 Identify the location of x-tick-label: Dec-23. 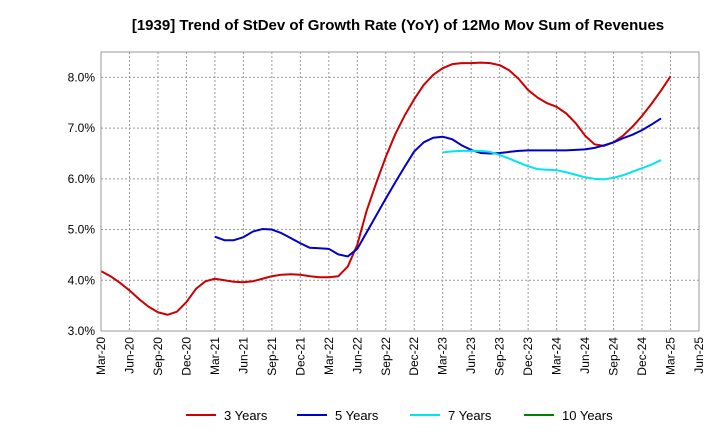
(528, 356).